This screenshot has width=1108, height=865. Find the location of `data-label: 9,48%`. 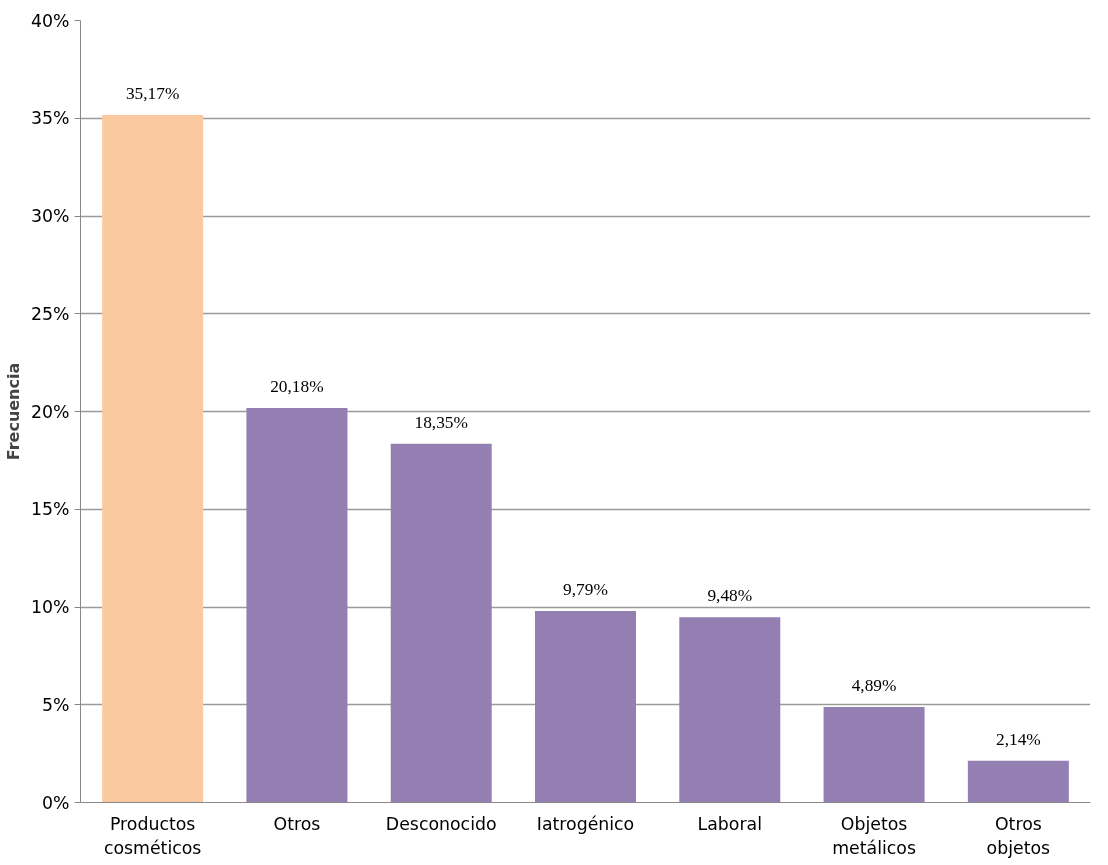

data-label: 9,48% is located at coordinates (730, 596).